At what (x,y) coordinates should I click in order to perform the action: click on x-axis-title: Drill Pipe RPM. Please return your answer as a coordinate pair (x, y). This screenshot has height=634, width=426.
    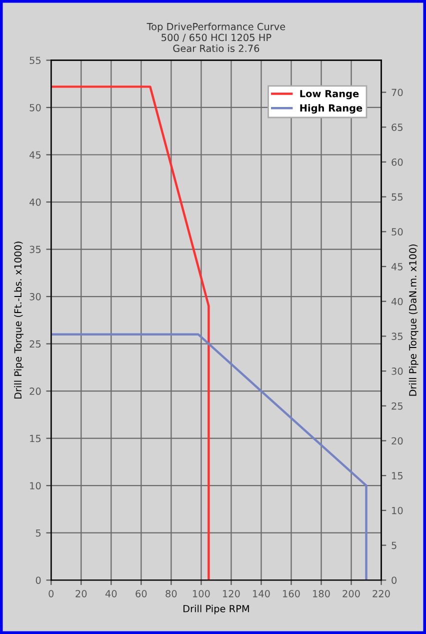
    Looking at the image, I should click on (216, 609).